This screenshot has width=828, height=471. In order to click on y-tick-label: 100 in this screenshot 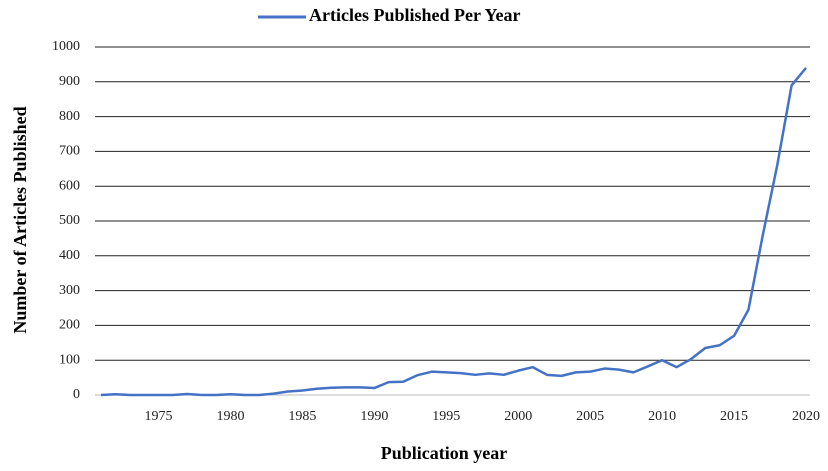, I will do `click(69, 359)`.